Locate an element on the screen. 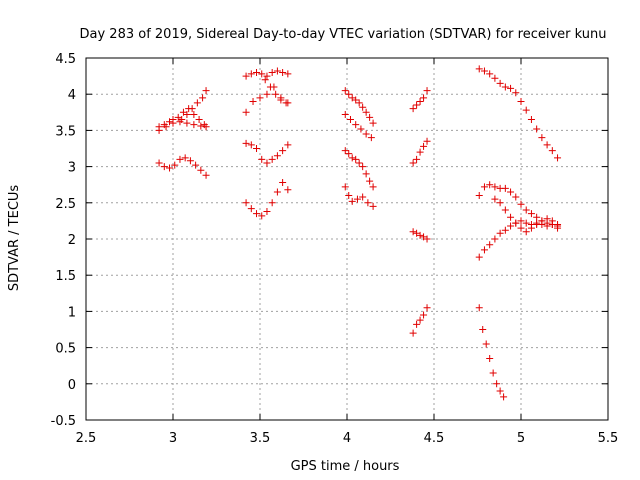 Image resolution: width=640 pixels, height=480 pixels. y-tick-label: 3.5 is located at coordinates (65, 131).